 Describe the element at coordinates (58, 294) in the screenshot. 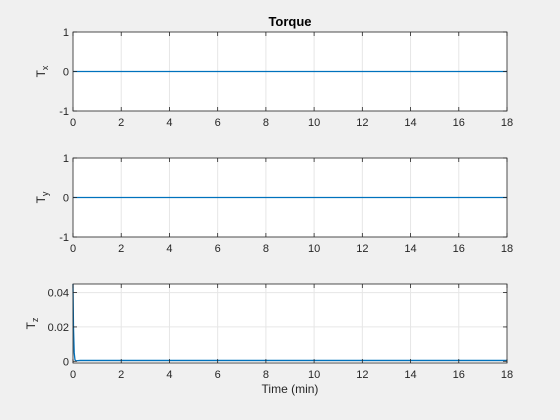

I see `y-tick-label: 0.04` at that location.